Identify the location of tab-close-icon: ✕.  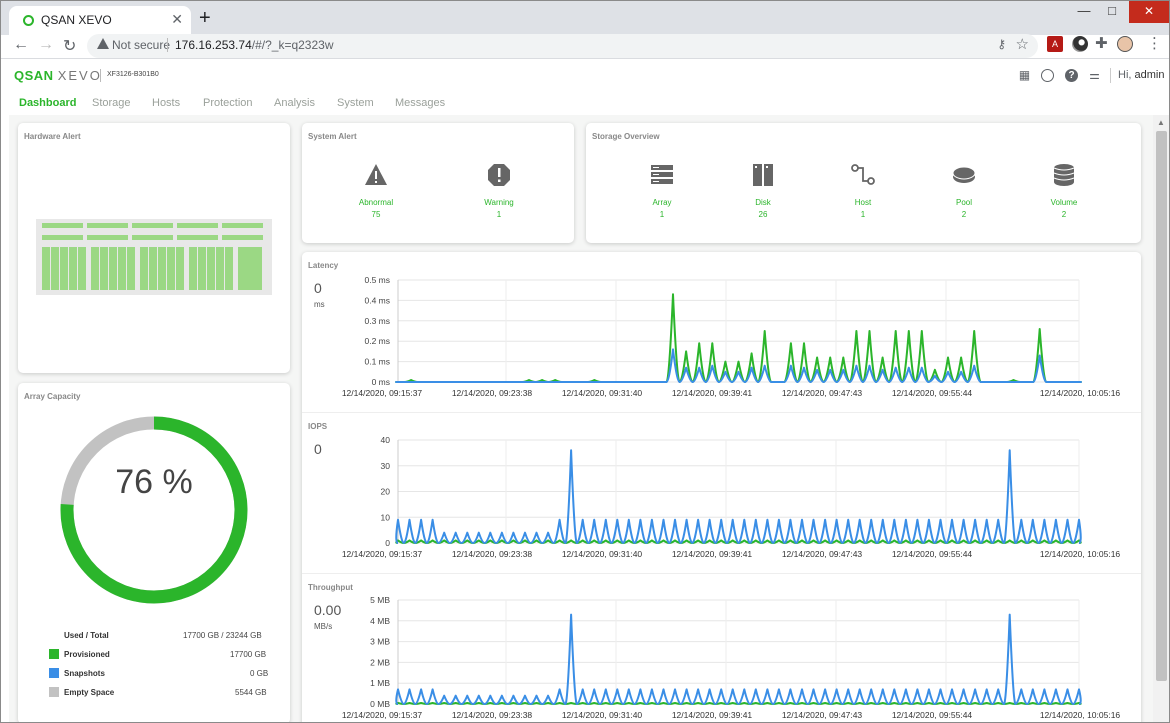
(177, 19).